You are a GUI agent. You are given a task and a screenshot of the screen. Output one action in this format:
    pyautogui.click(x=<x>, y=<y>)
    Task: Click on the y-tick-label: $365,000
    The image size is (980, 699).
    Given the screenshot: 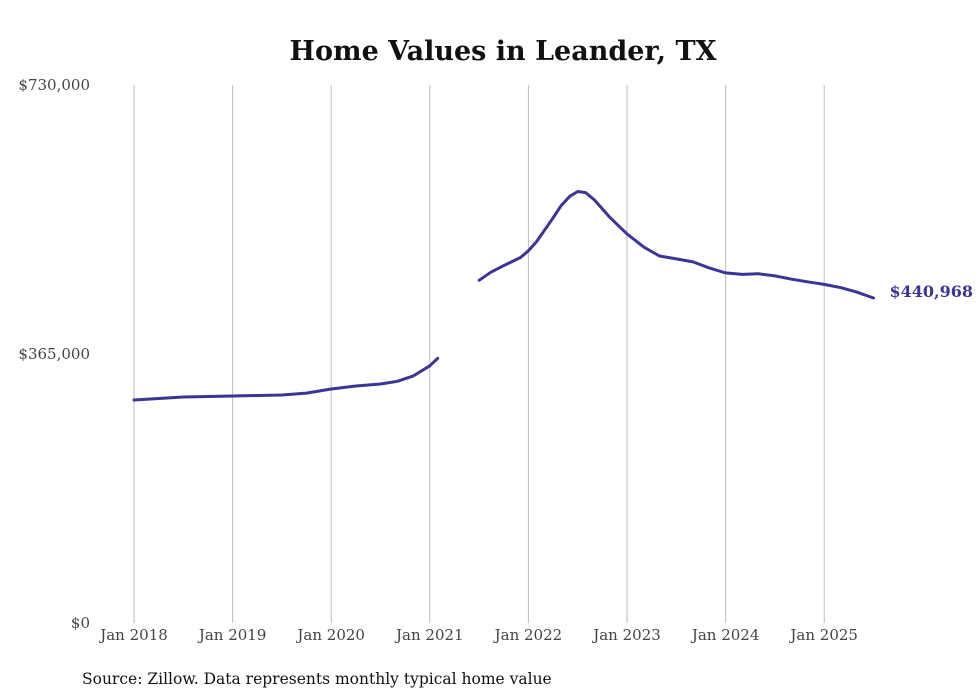 What is the action you would take?
    pyautogui.click(x=54, y=354)
    